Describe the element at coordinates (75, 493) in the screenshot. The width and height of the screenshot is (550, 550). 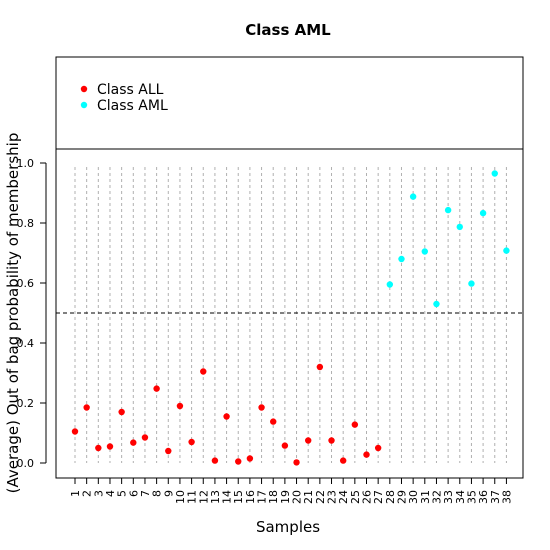
I see `x-tick-label: 1` at that location.